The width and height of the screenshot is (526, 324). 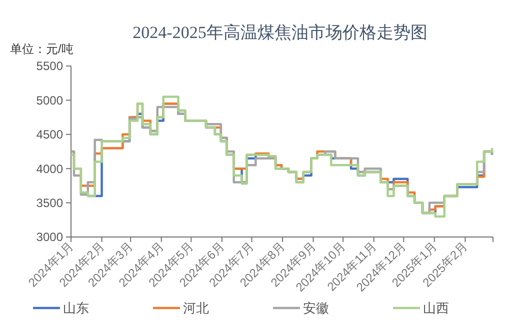 I want to click on legend-label: 安徽, so click(x=316, y=308).